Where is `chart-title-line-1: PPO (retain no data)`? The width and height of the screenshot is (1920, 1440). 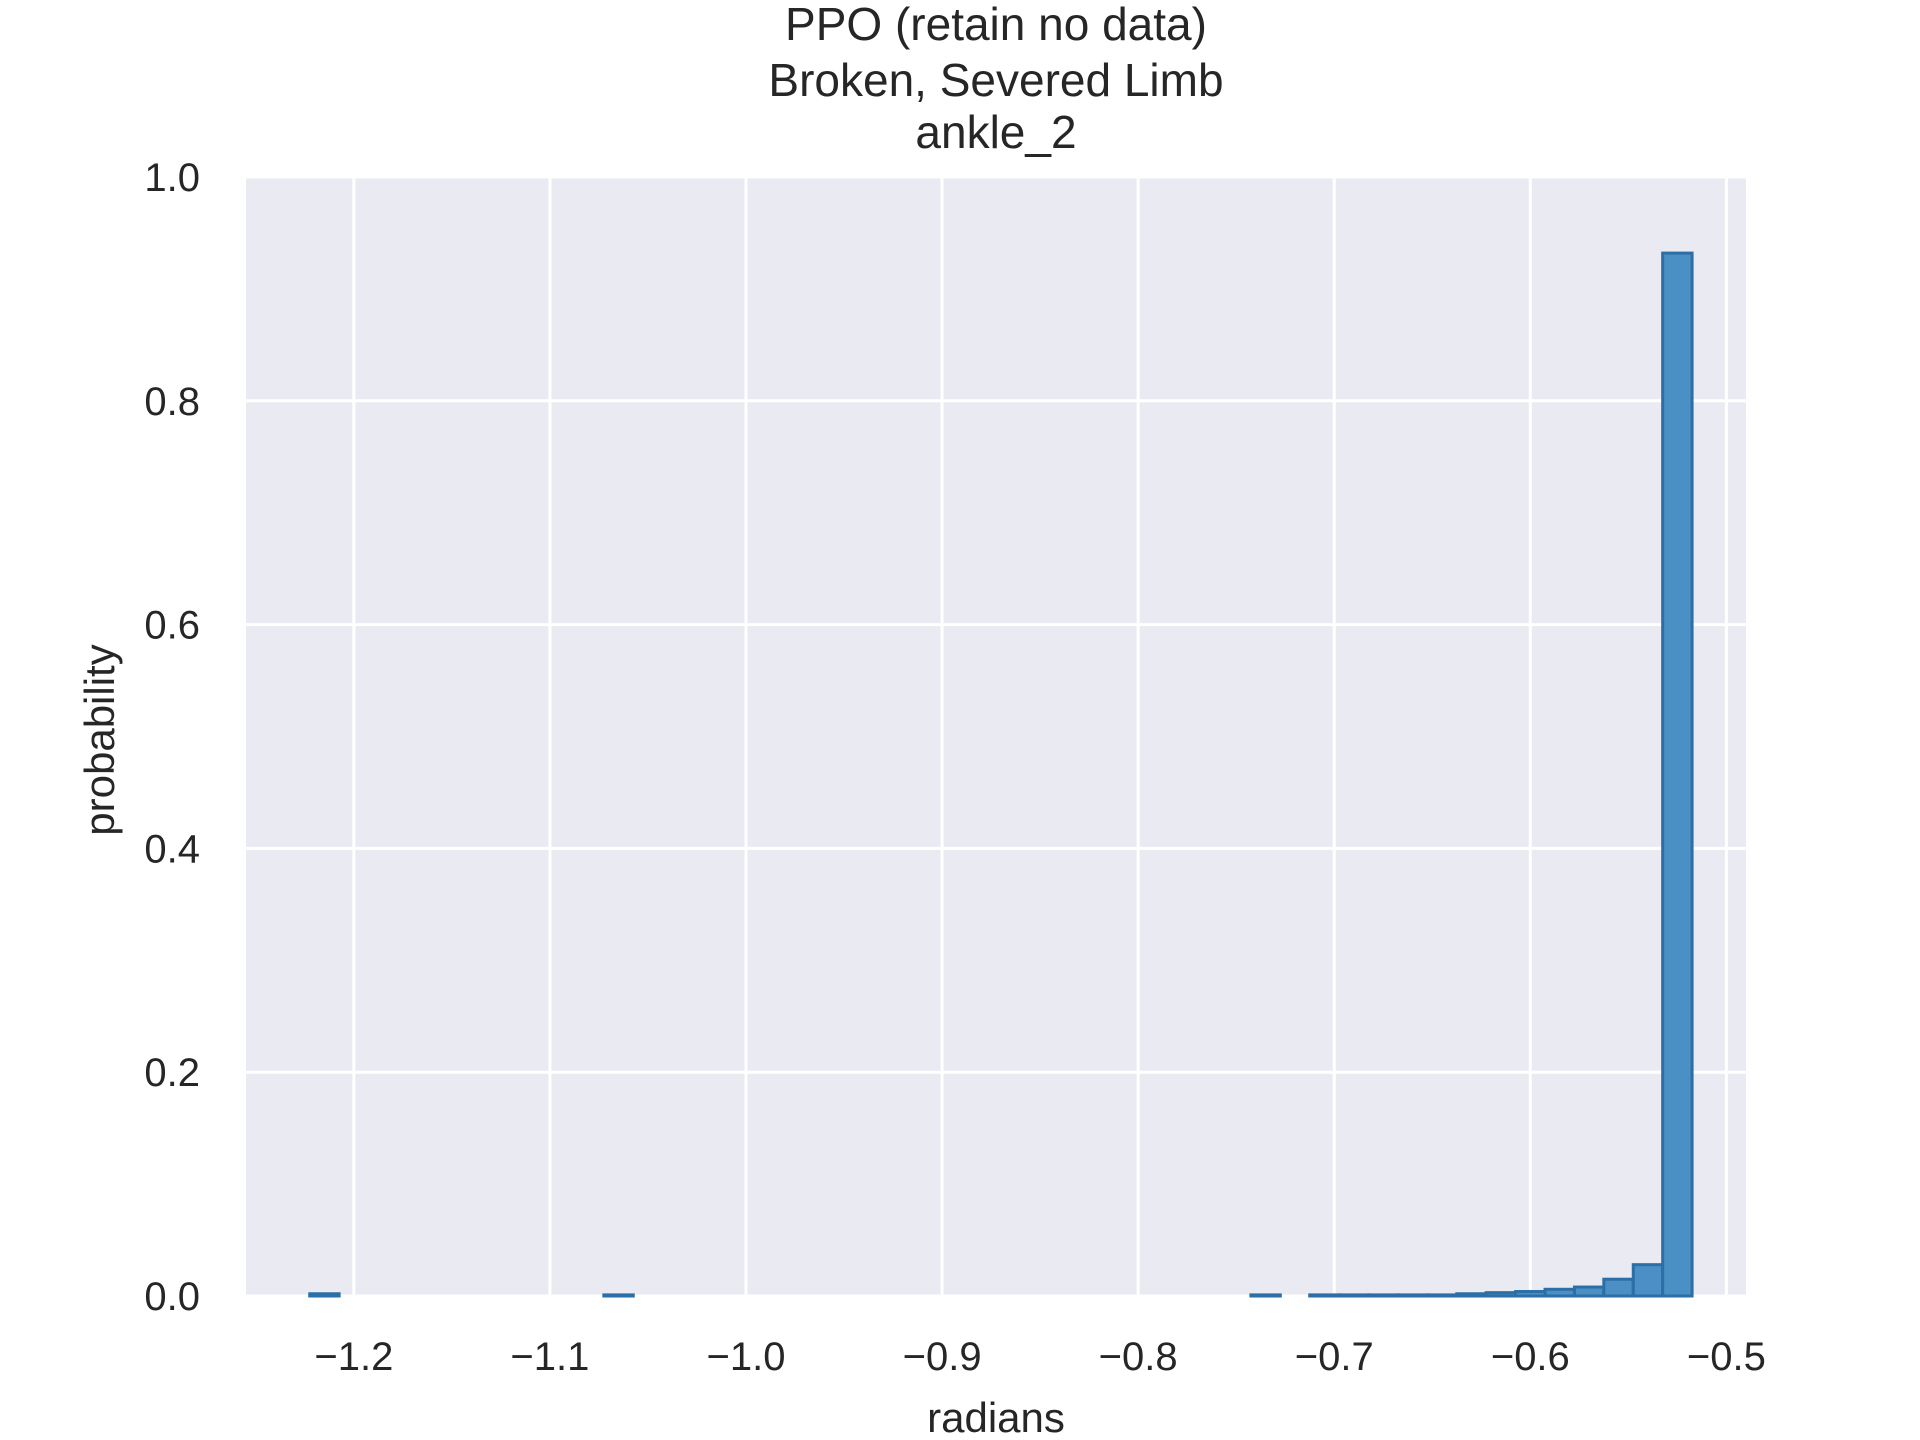
chart-title-line-1: PPO (retain no data) is located at coordinates (996, 25).